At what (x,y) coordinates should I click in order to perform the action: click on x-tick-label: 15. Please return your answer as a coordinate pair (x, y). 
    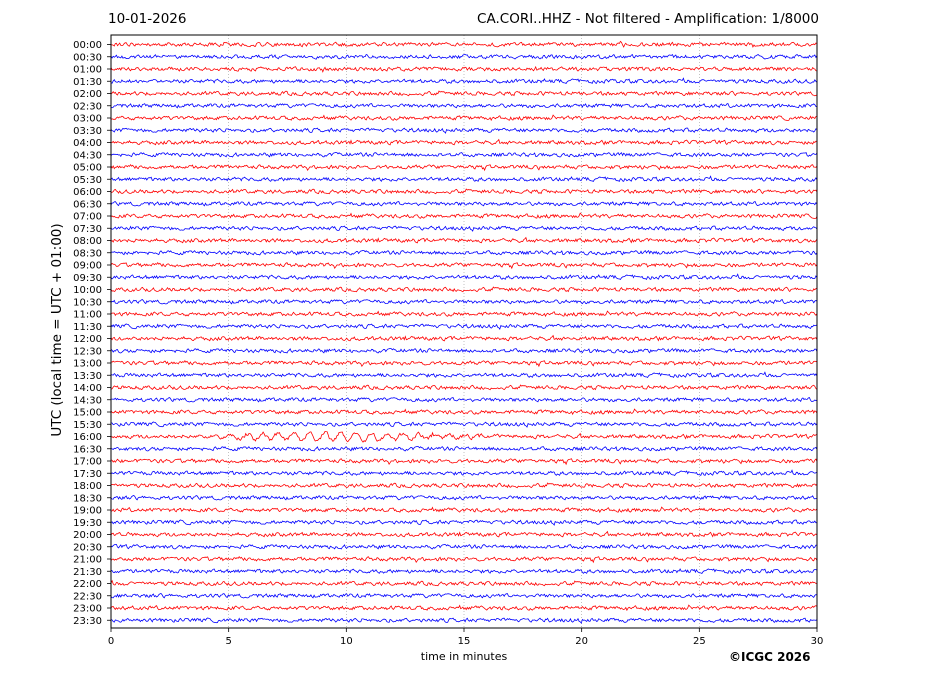
    Looking at the image, I should click on (464, 641).